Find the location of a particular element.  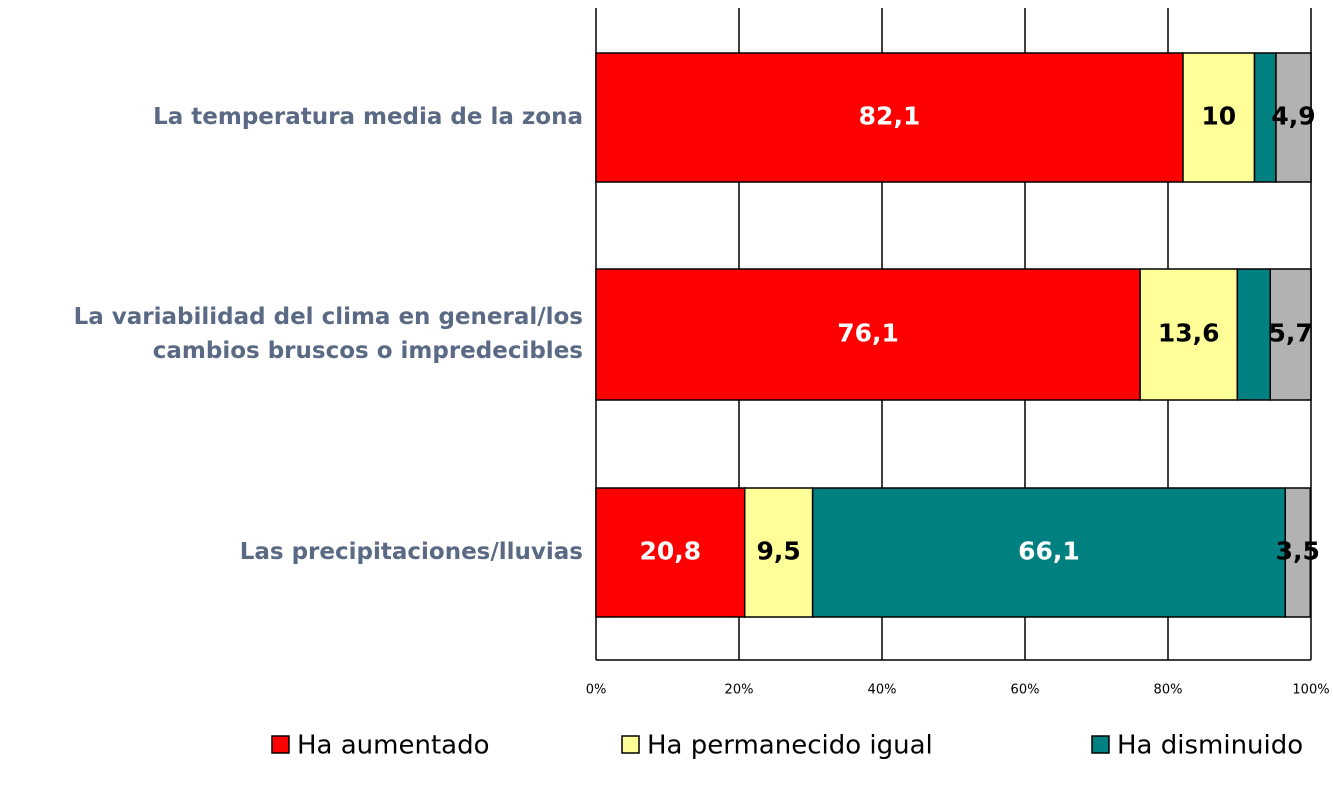

legend-label: Ha permanecido igual is located at coordinates (790, 746).